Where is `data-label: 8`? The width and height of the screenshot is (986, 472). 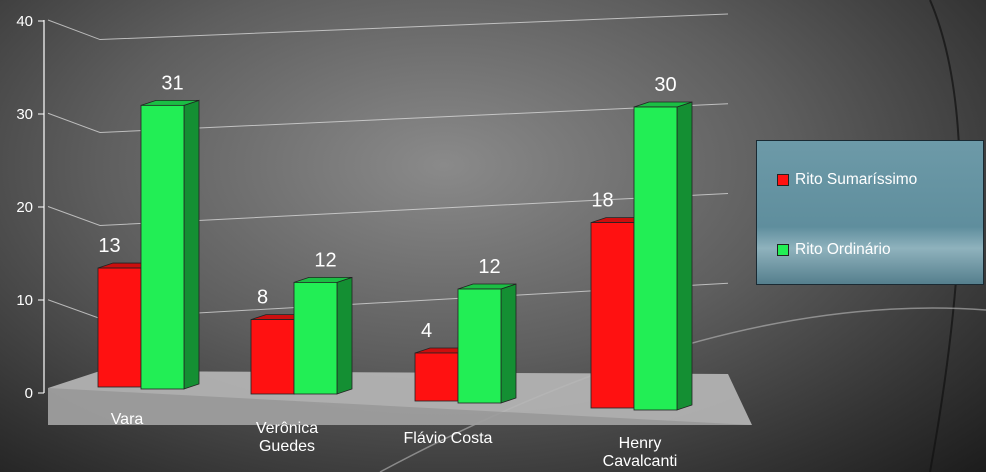
data-label: 8 is located at coordinates (262, 298).